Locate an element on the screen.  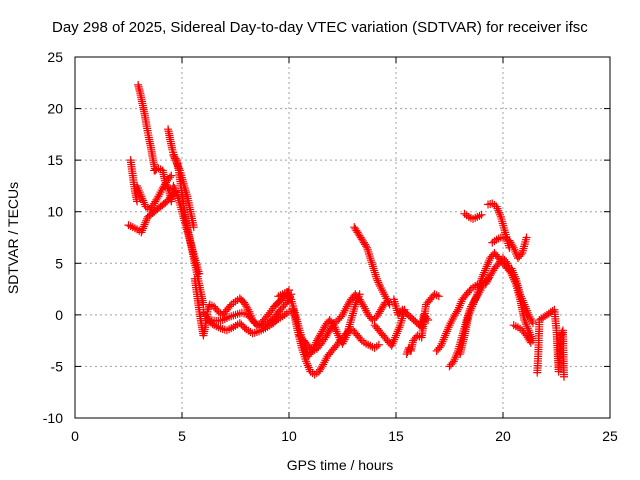
y-tick-label: -10 is located at coordinates (53, 418).